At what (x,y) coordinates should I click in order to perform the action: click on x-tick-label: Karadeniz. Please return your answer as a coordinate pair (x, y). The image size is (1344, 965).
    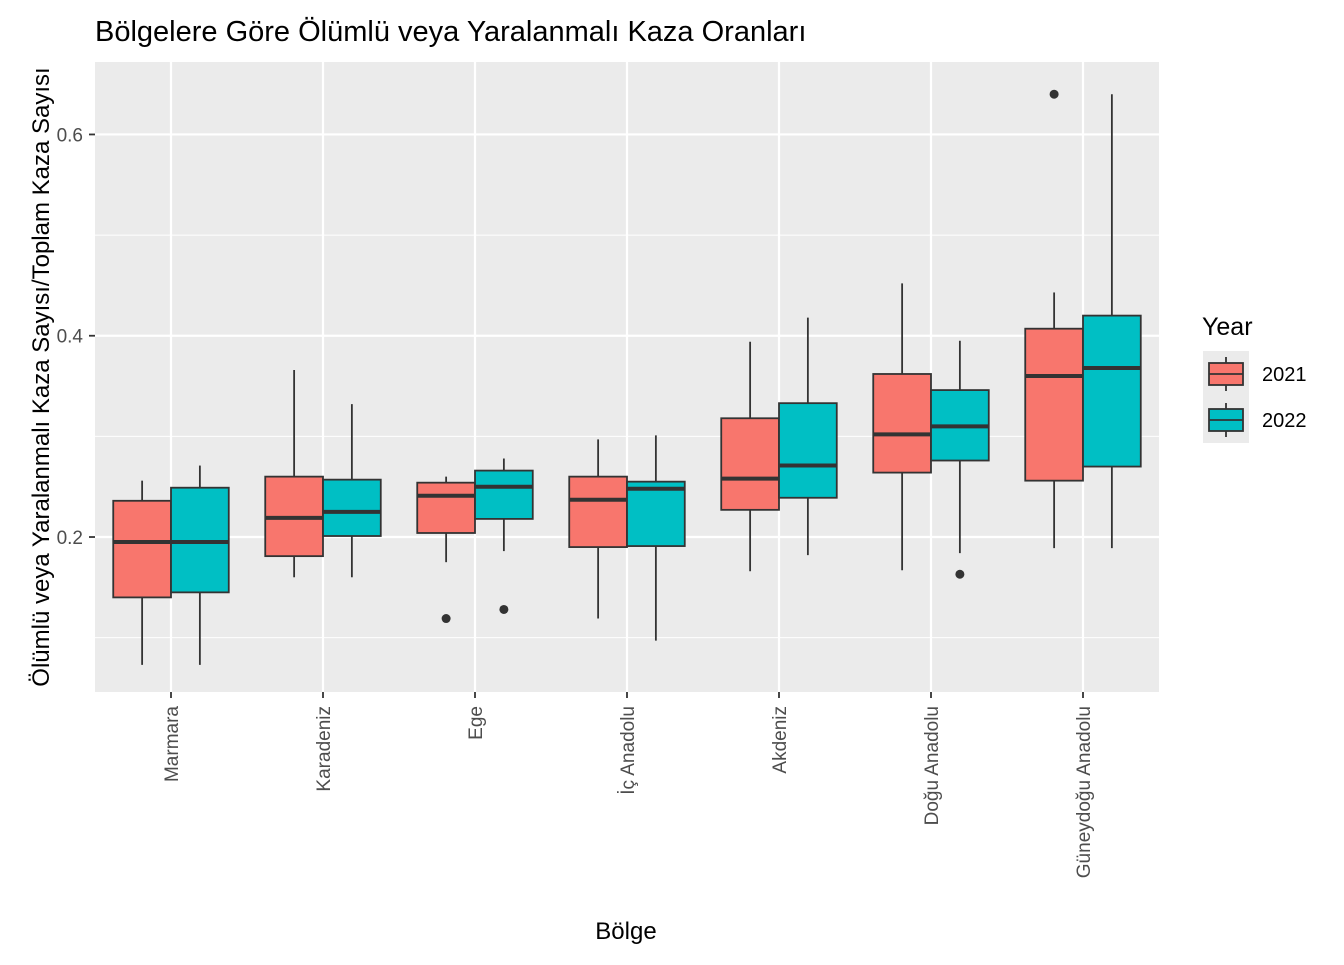
    Looking at the image, I should click on (324, 749).